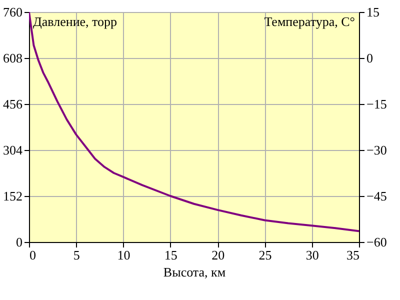 The image size is (400, 300). What do you see at coordinates (33, 255) in the screenshot?
I see `x-tick-label: 0` at bounding box center [33, 255].